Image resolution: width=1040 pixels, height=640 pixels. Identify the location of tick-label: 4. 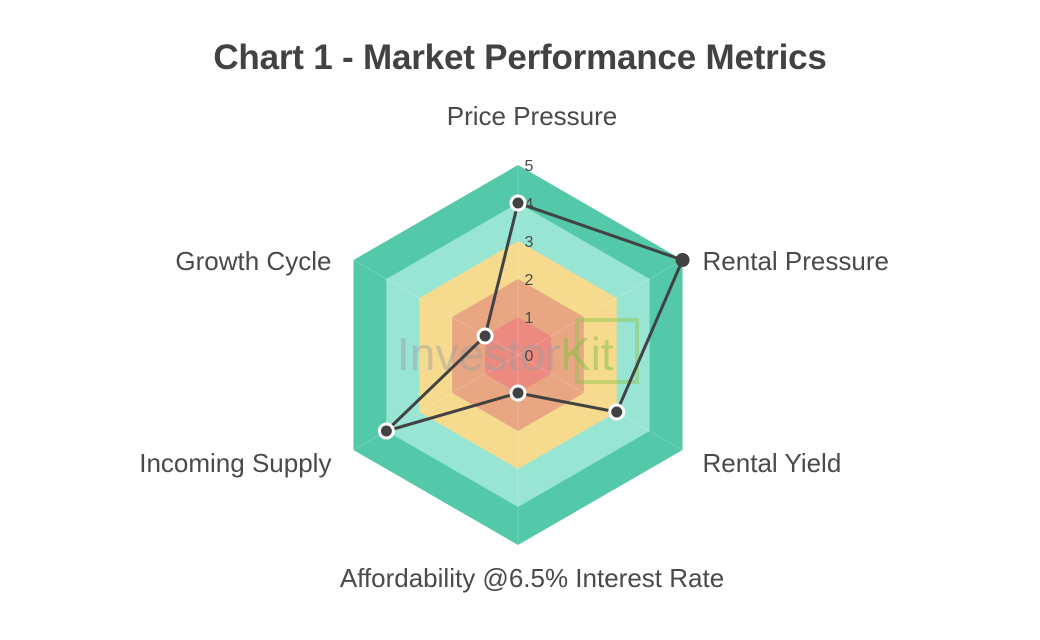
(529, 204).